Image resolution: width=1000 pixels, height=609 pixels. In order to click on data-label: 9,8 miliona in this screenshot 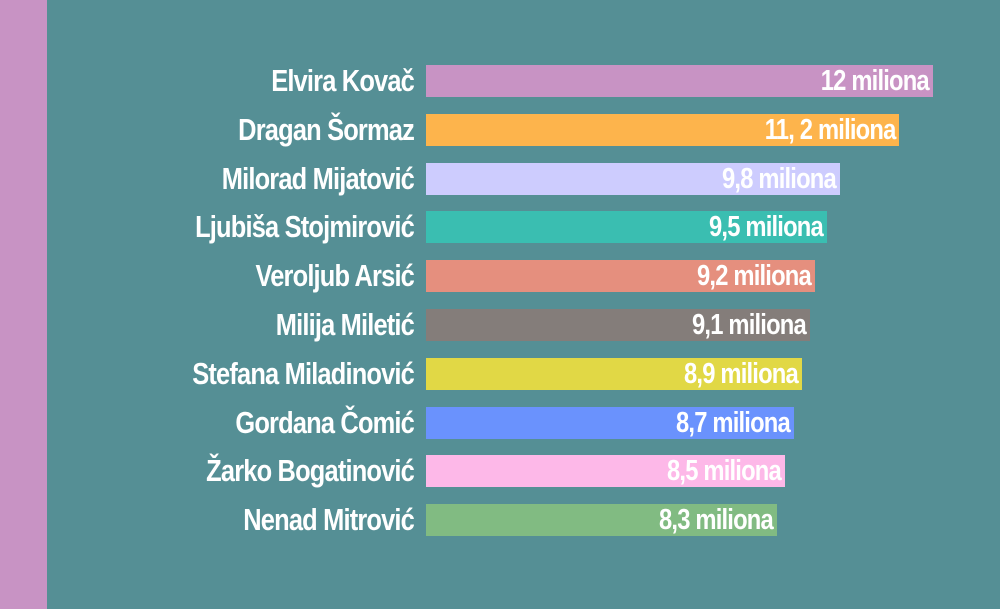, I will do `click(779, 179)`.